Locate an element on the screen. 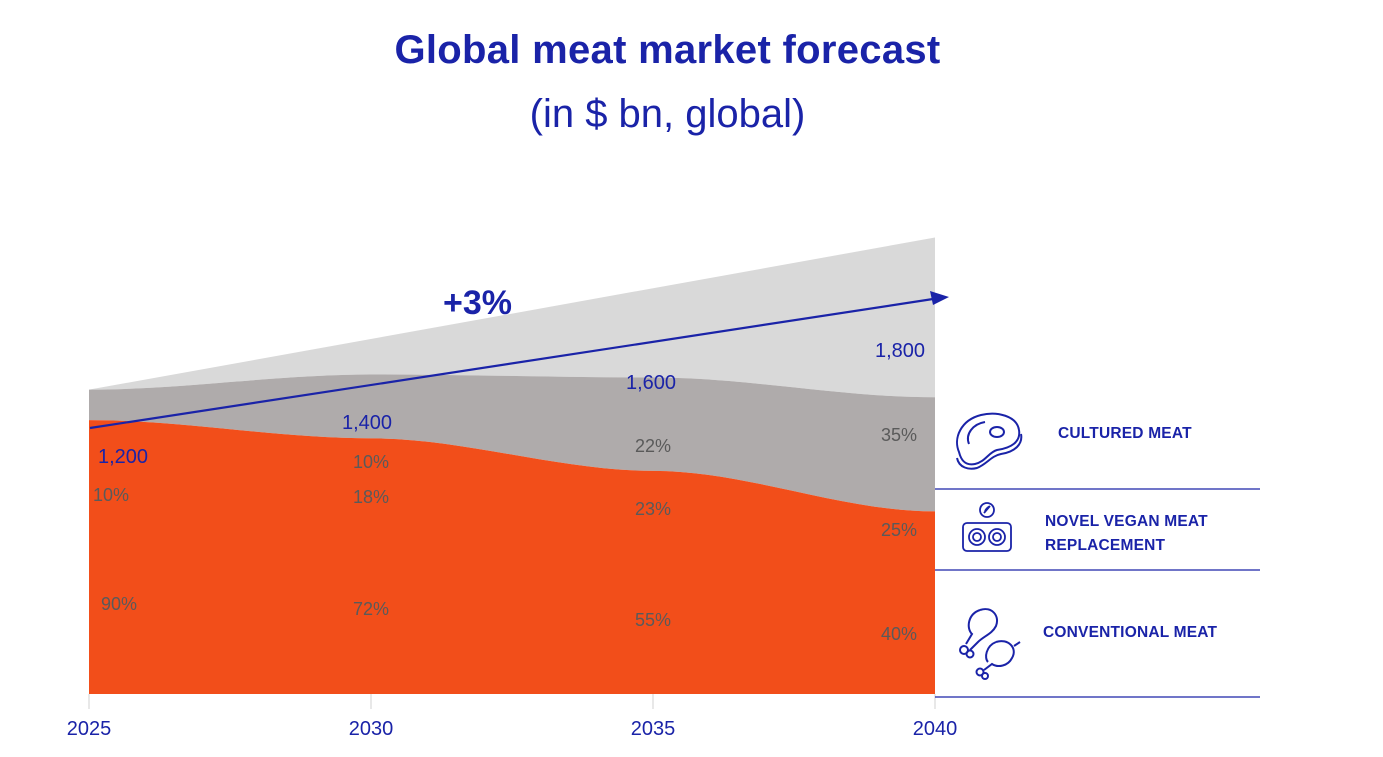 The width and height of the screenshot is (1383, 757). area-cultured-meat is located at coordinates (512, 317).